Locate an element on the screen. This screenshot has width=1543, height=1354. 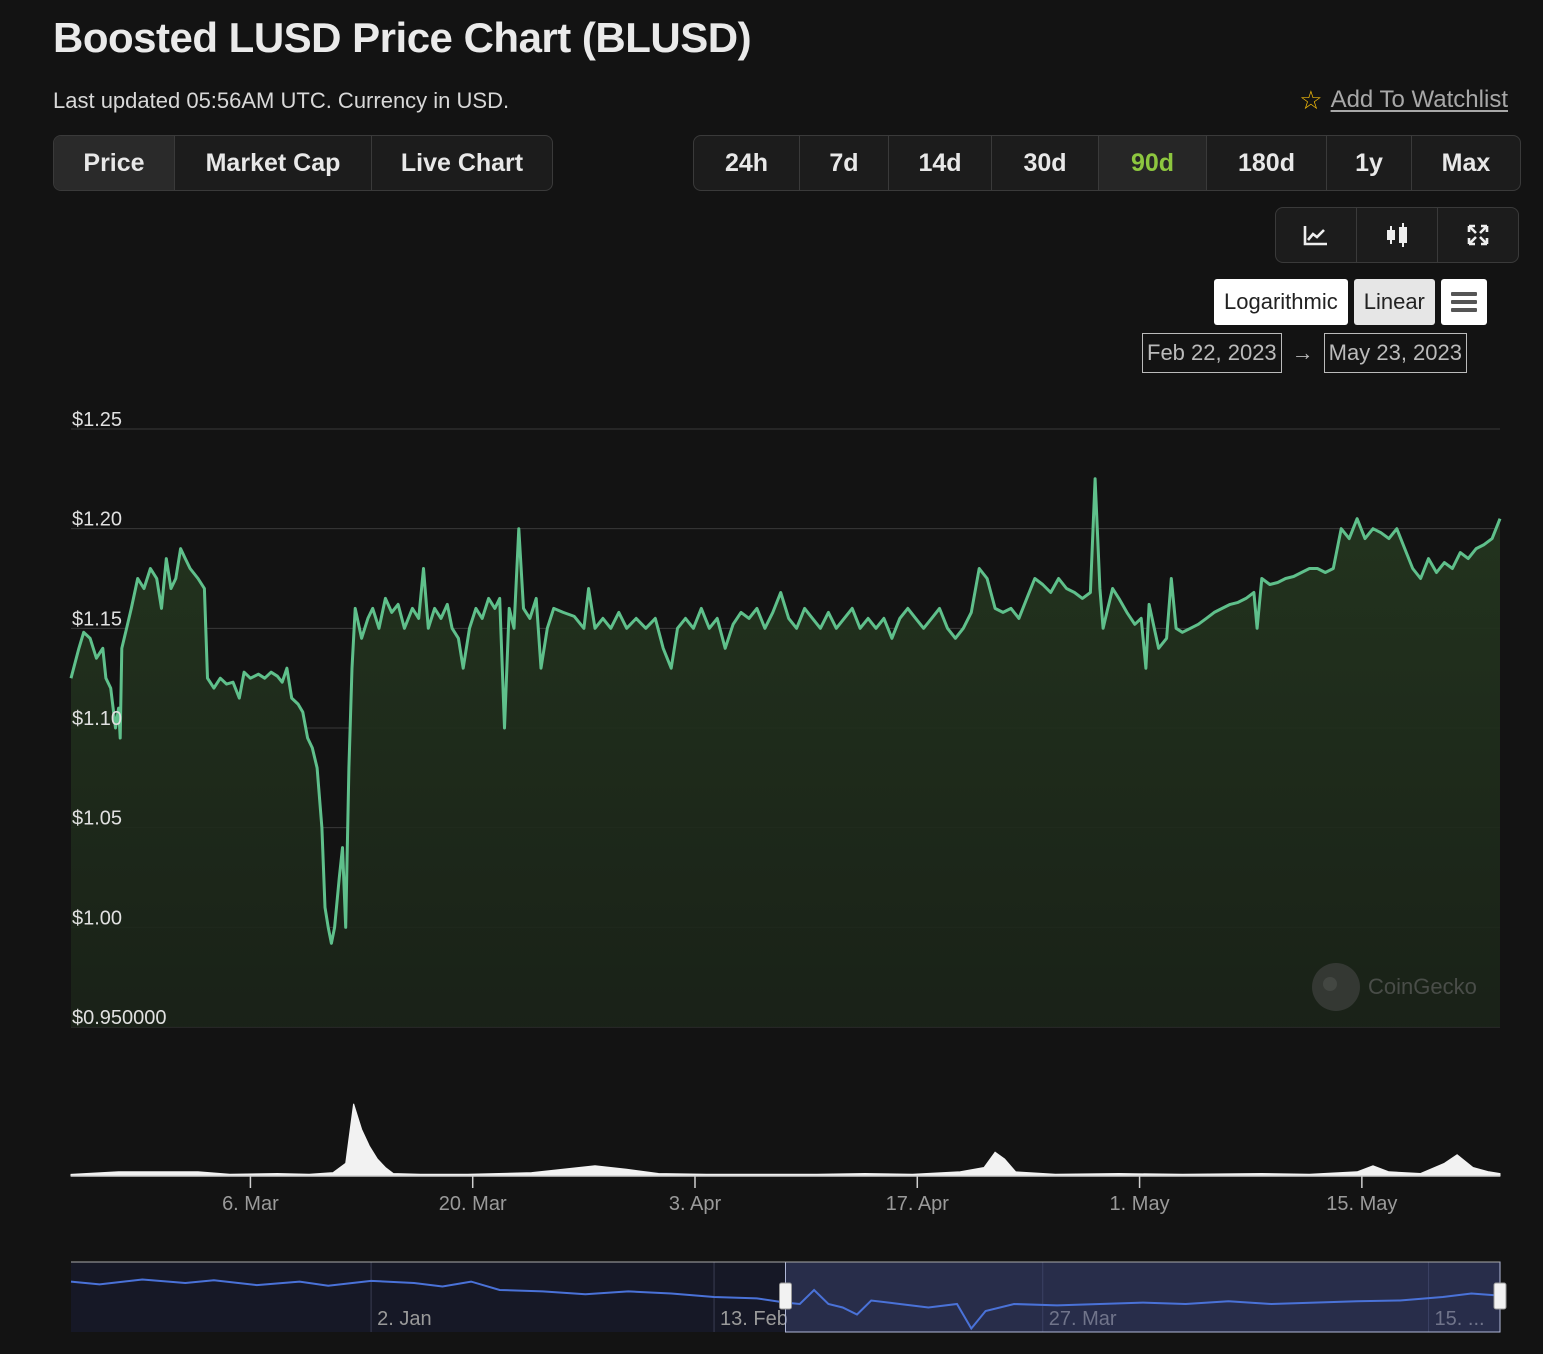
candlestick-button is located at coordinates (1397, 235).